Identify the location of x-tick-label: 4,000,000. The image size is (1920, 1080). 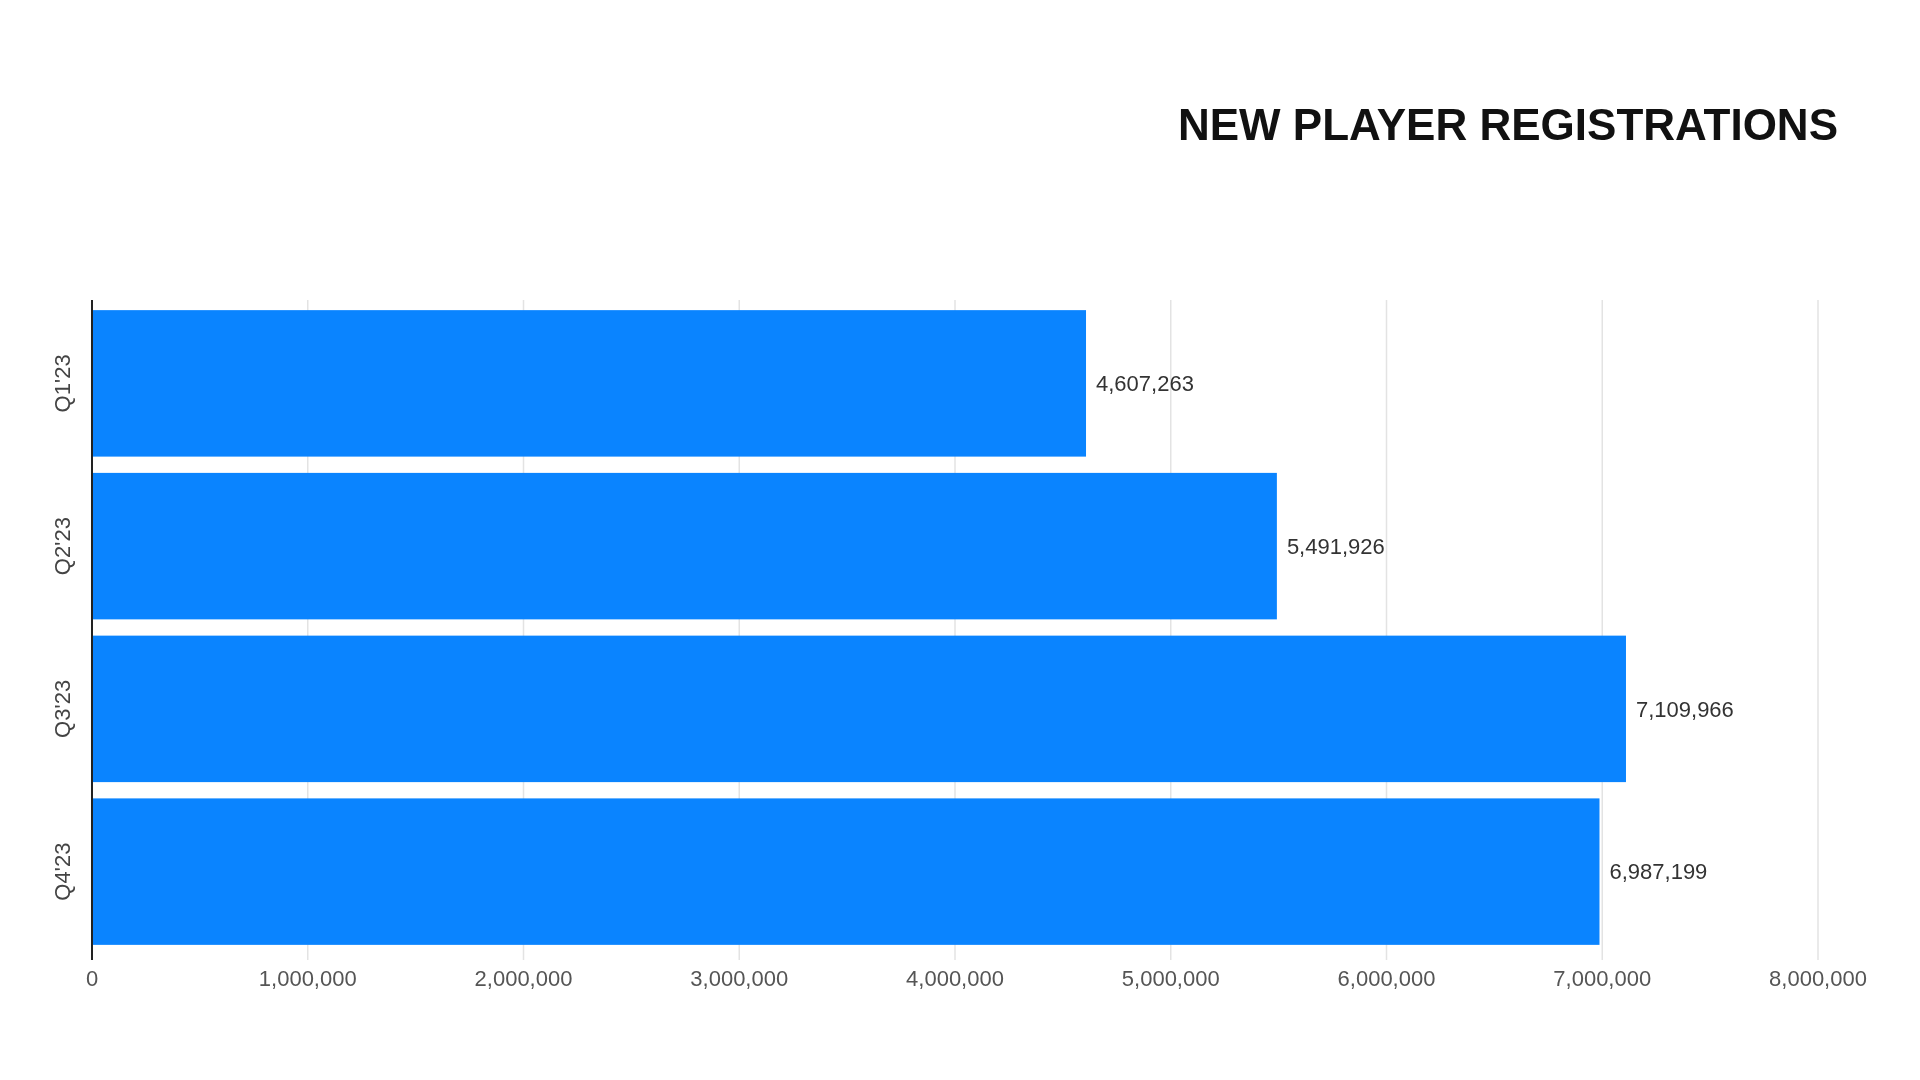
(955, 978).